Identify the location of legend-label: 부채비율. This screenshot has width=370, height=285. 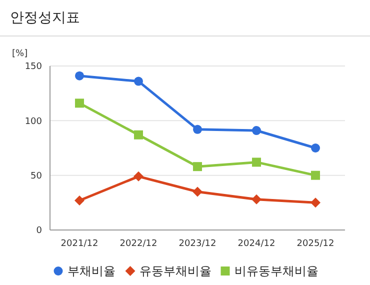
(91, 271).